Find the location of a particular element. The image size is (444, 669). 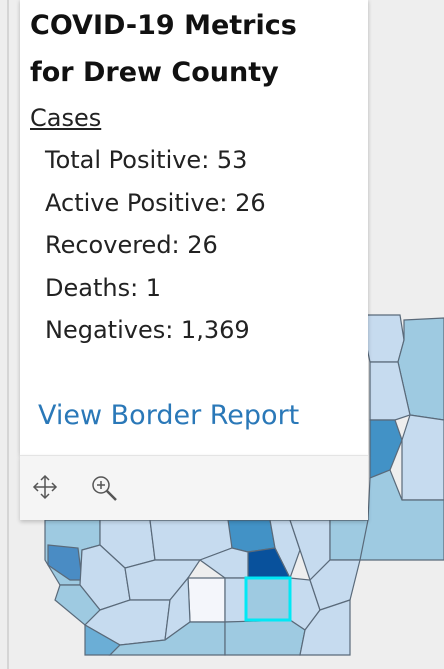

popup-footer is located at coordinates (194, 487).